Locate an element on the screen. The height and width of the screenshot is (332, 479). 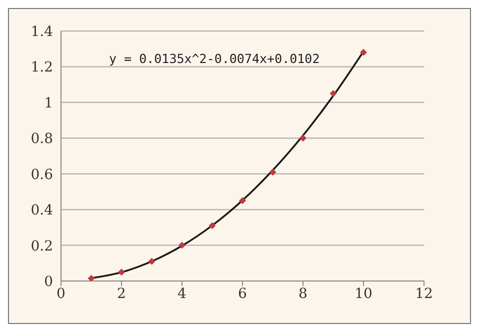
x-tick-label: 4 is located at coordinates (182, 294).